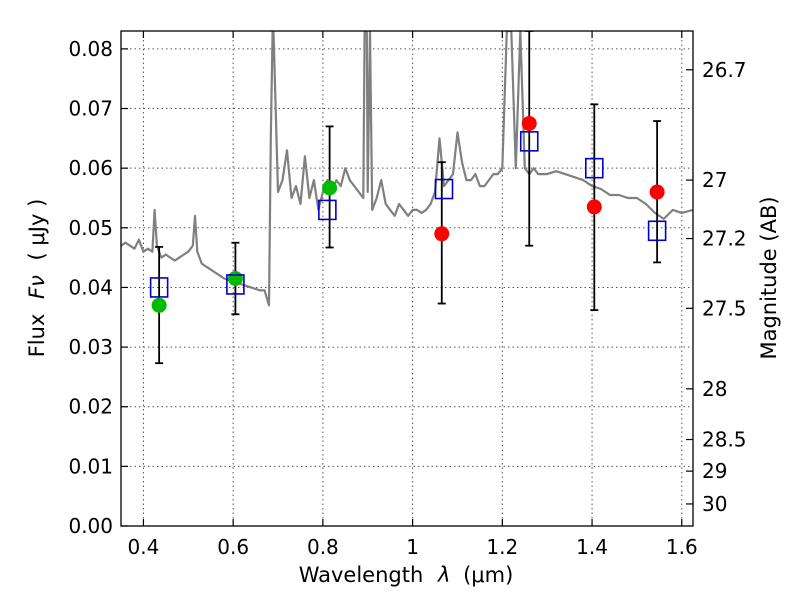  What do you see at coordinates (592, 547) in the screenshot?
I see `x-tick-label: 1.4` at bounding box center [592, 547].